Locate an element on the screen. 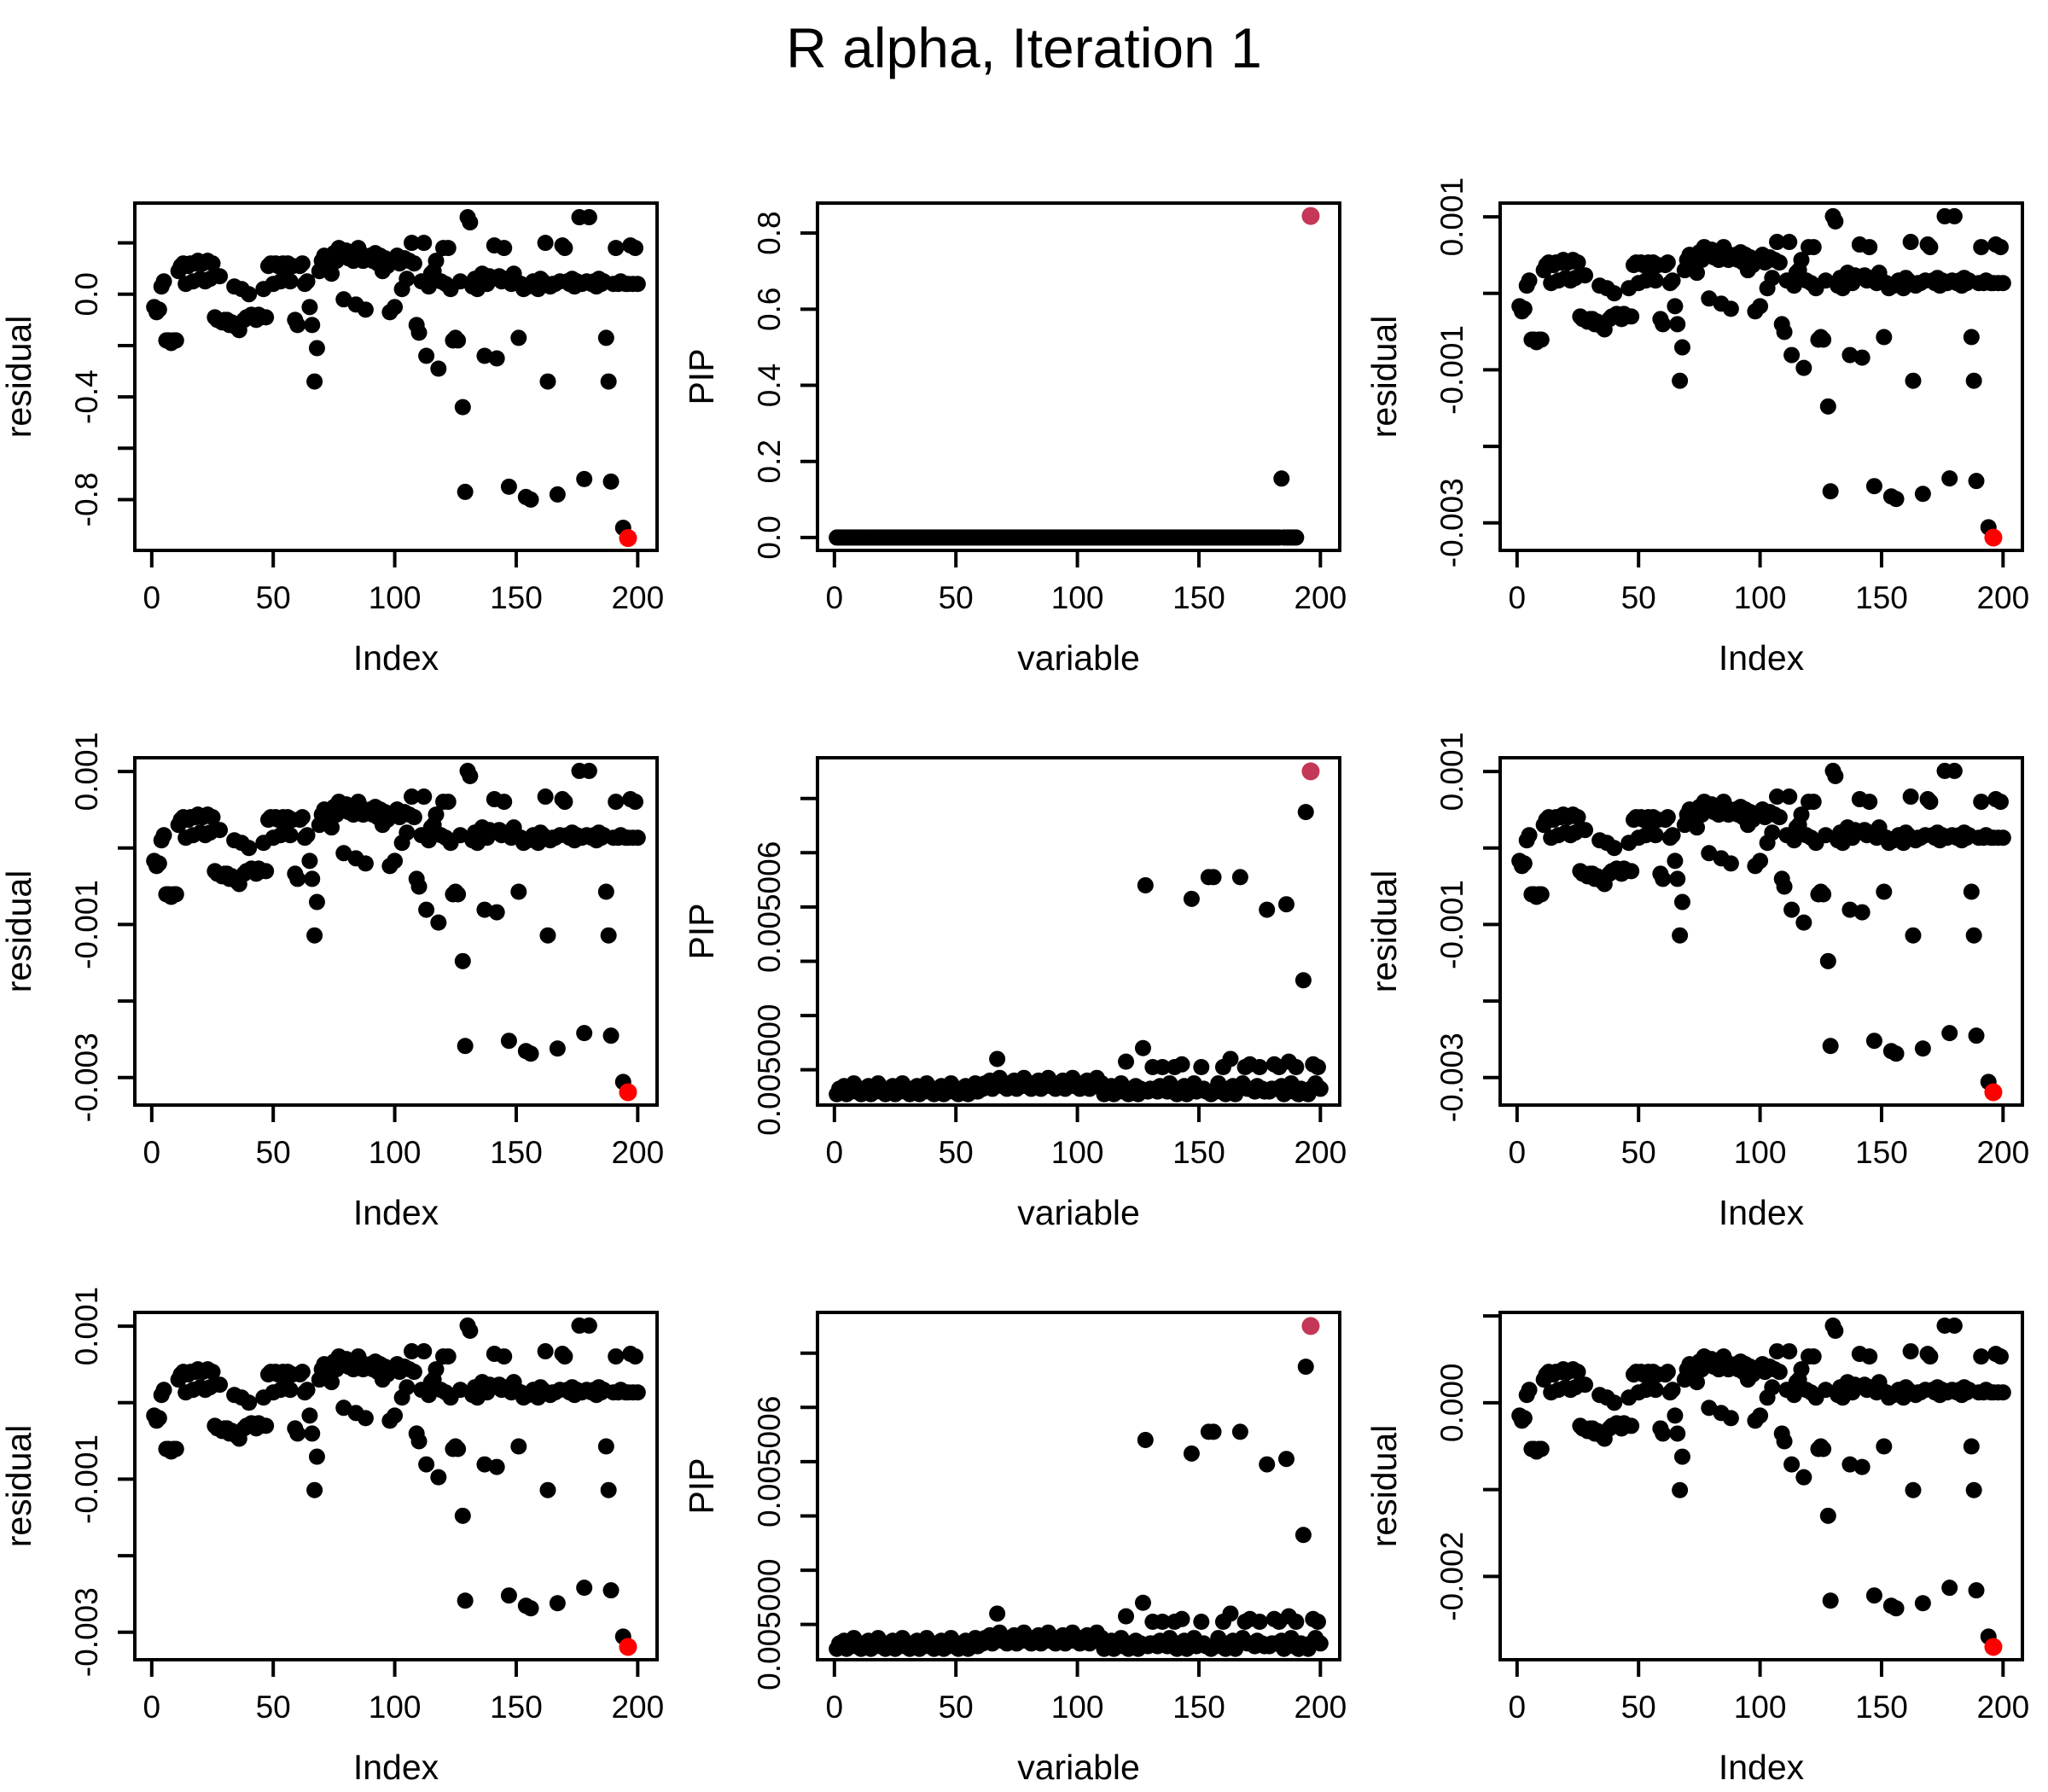 This screenshot has height=1792, width=2048. figure-title: R alpha, Iteration 1 is located at coordinates (1024, 47).